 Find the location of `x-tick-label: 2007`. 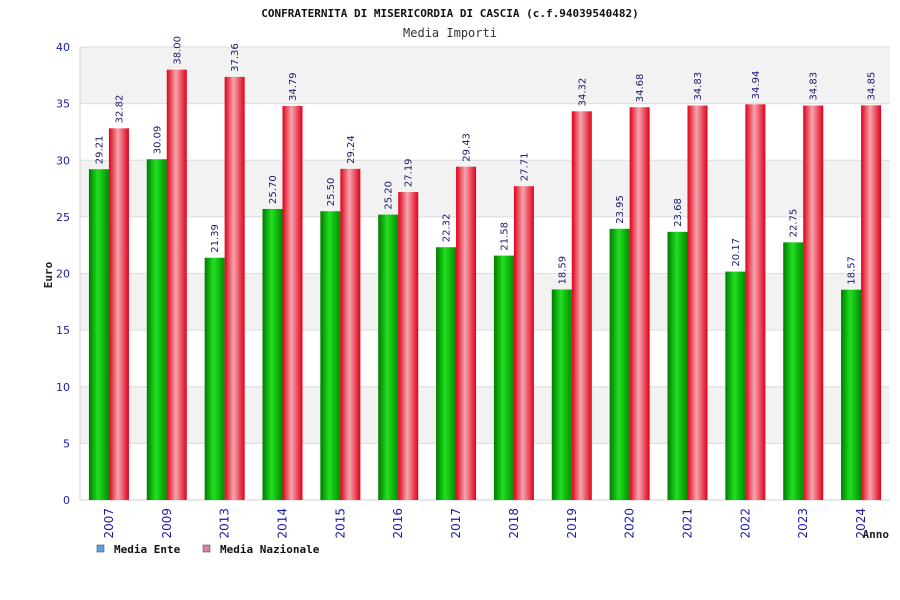

x-tick-label: 2007 is located at coordinates (109, 523).